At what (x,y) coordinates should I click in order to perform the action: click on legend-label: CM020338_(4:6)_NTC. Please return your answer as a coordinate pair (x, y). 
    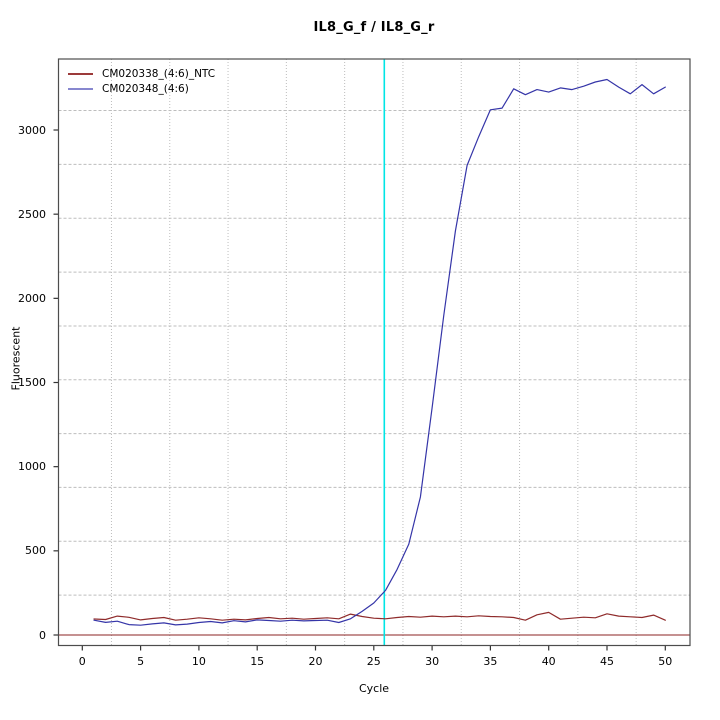
    Looking at the image, I should click on (159, 73).